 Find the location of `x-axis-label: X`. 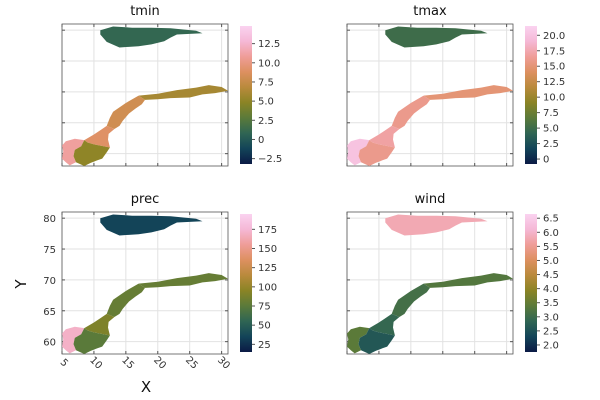

x-axis-label: X is located at coordinates (146, 387).